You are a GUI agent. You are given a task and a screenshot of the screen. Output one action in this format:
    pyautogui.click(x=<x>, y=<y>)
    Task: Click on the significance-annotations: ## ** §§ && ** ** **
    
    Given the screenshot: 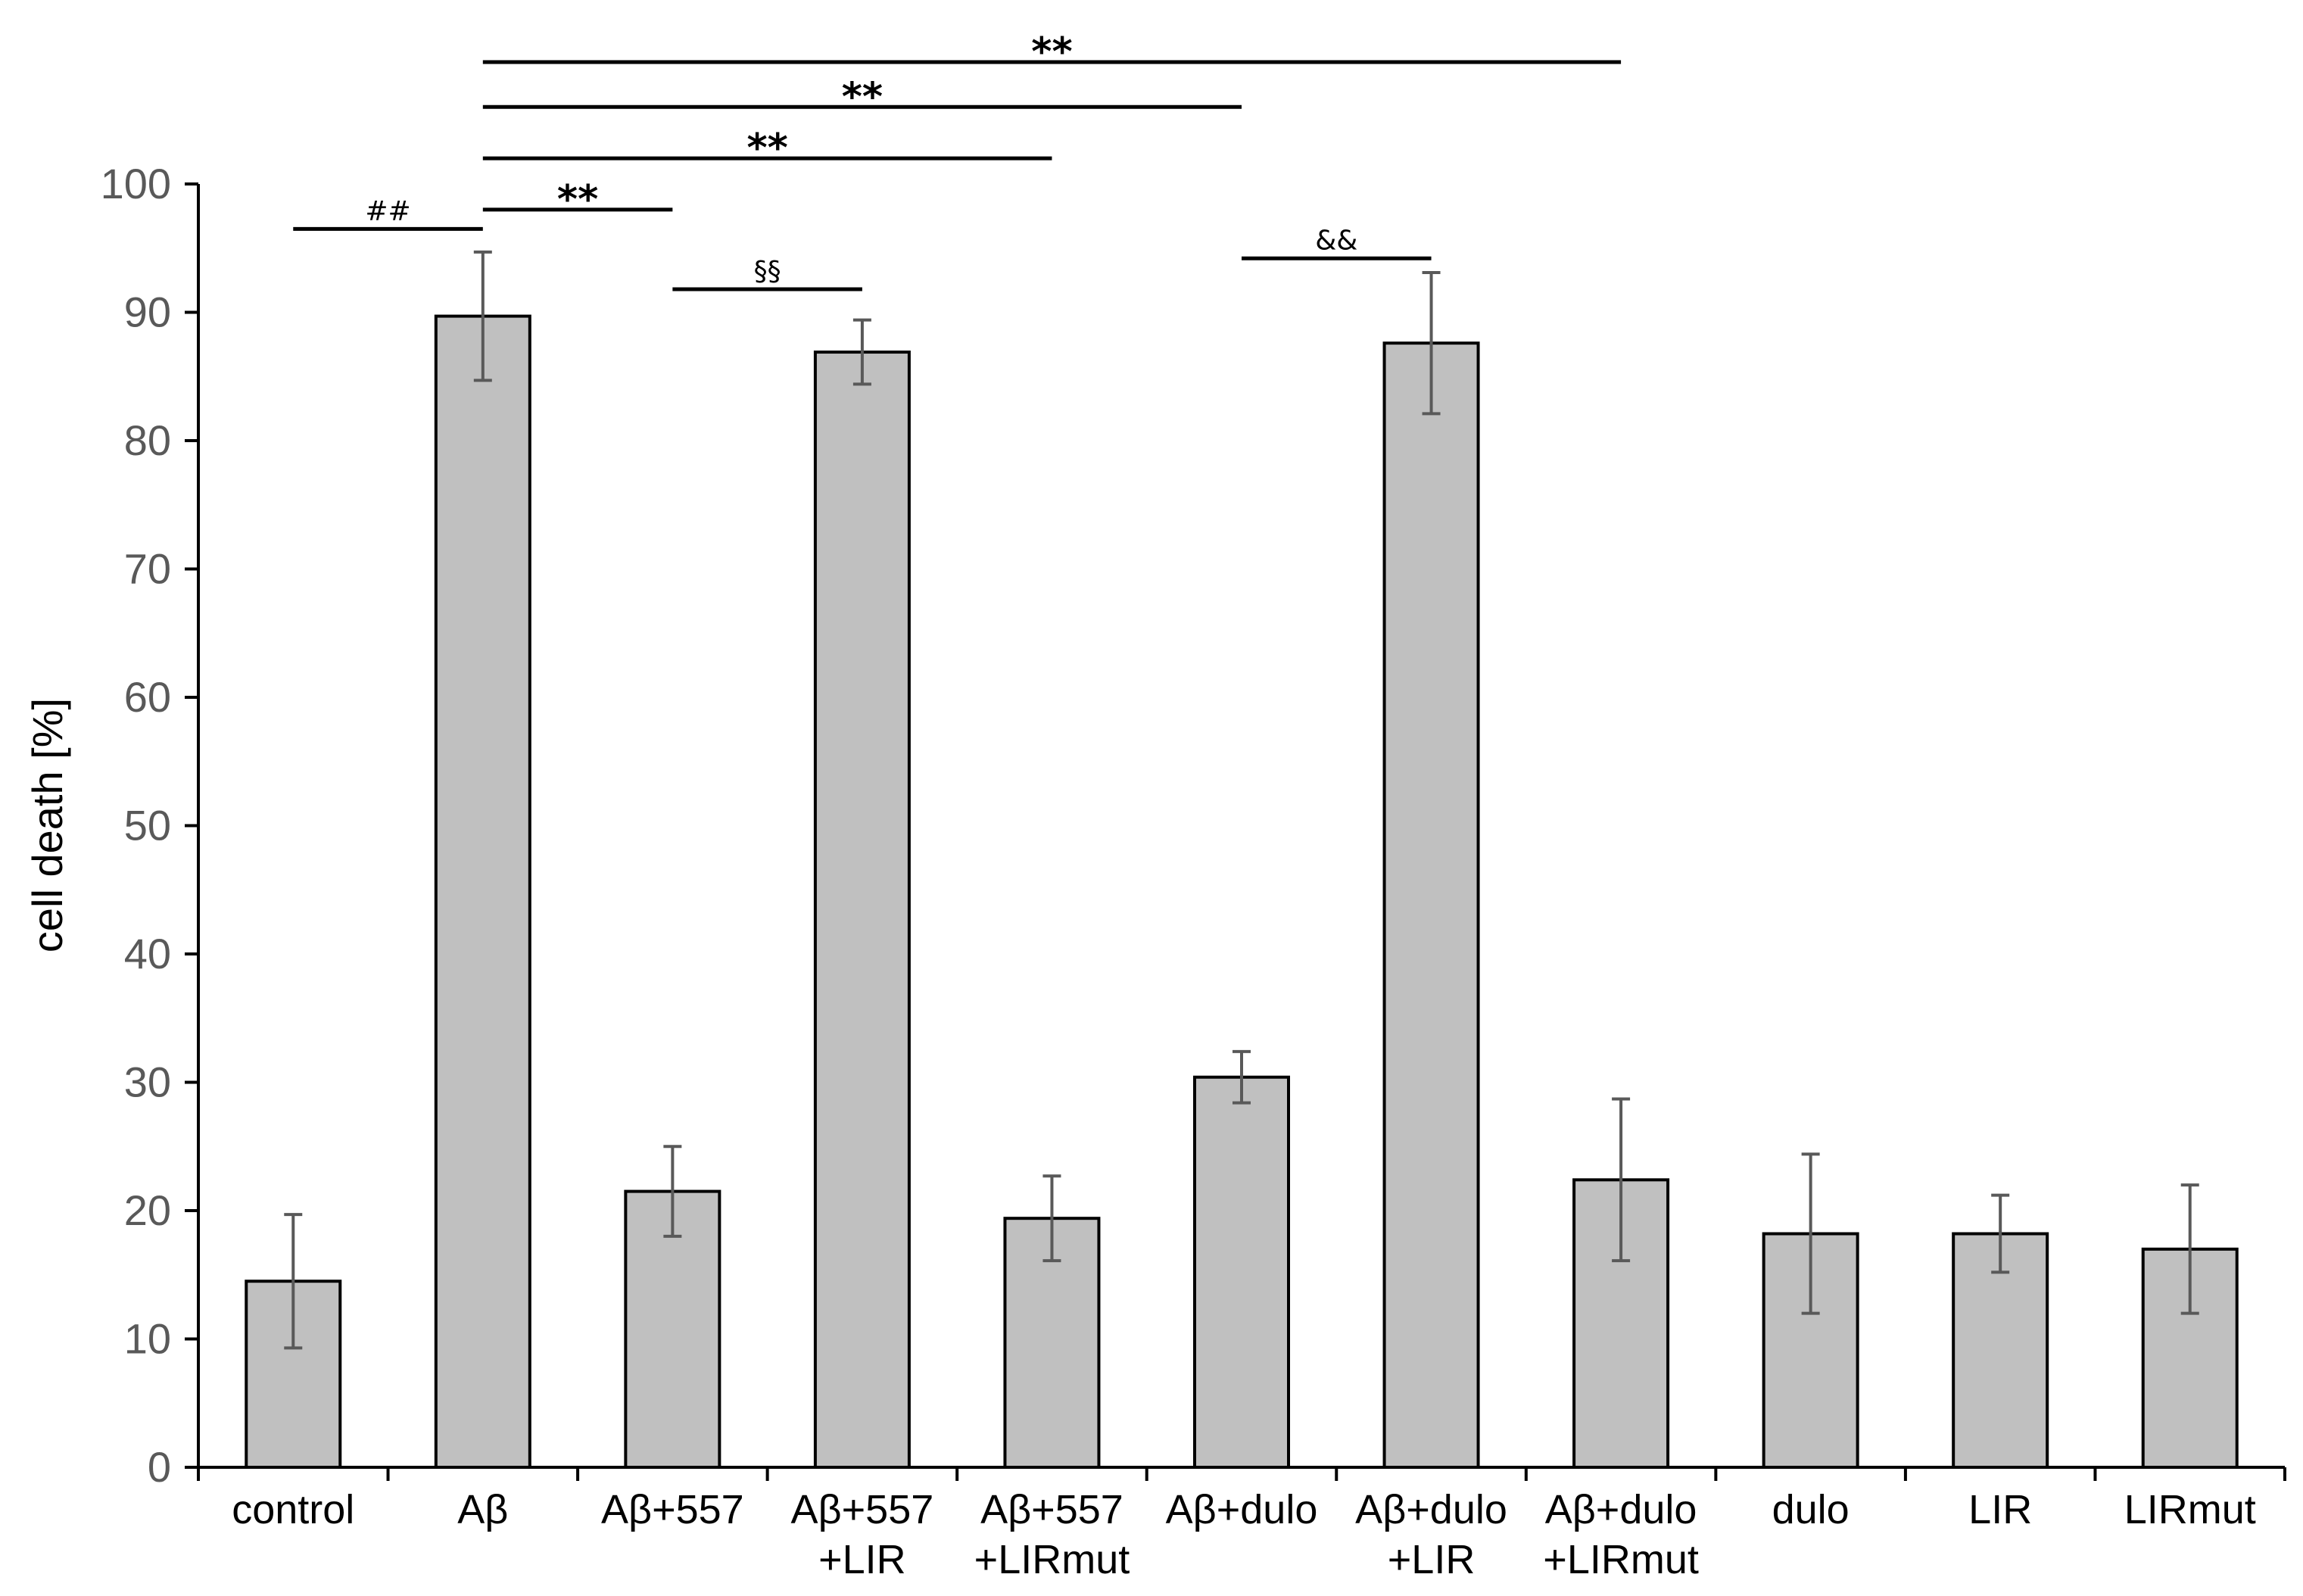 What is the action you would take?
    pyautogui.click(x=957, y=160)
    